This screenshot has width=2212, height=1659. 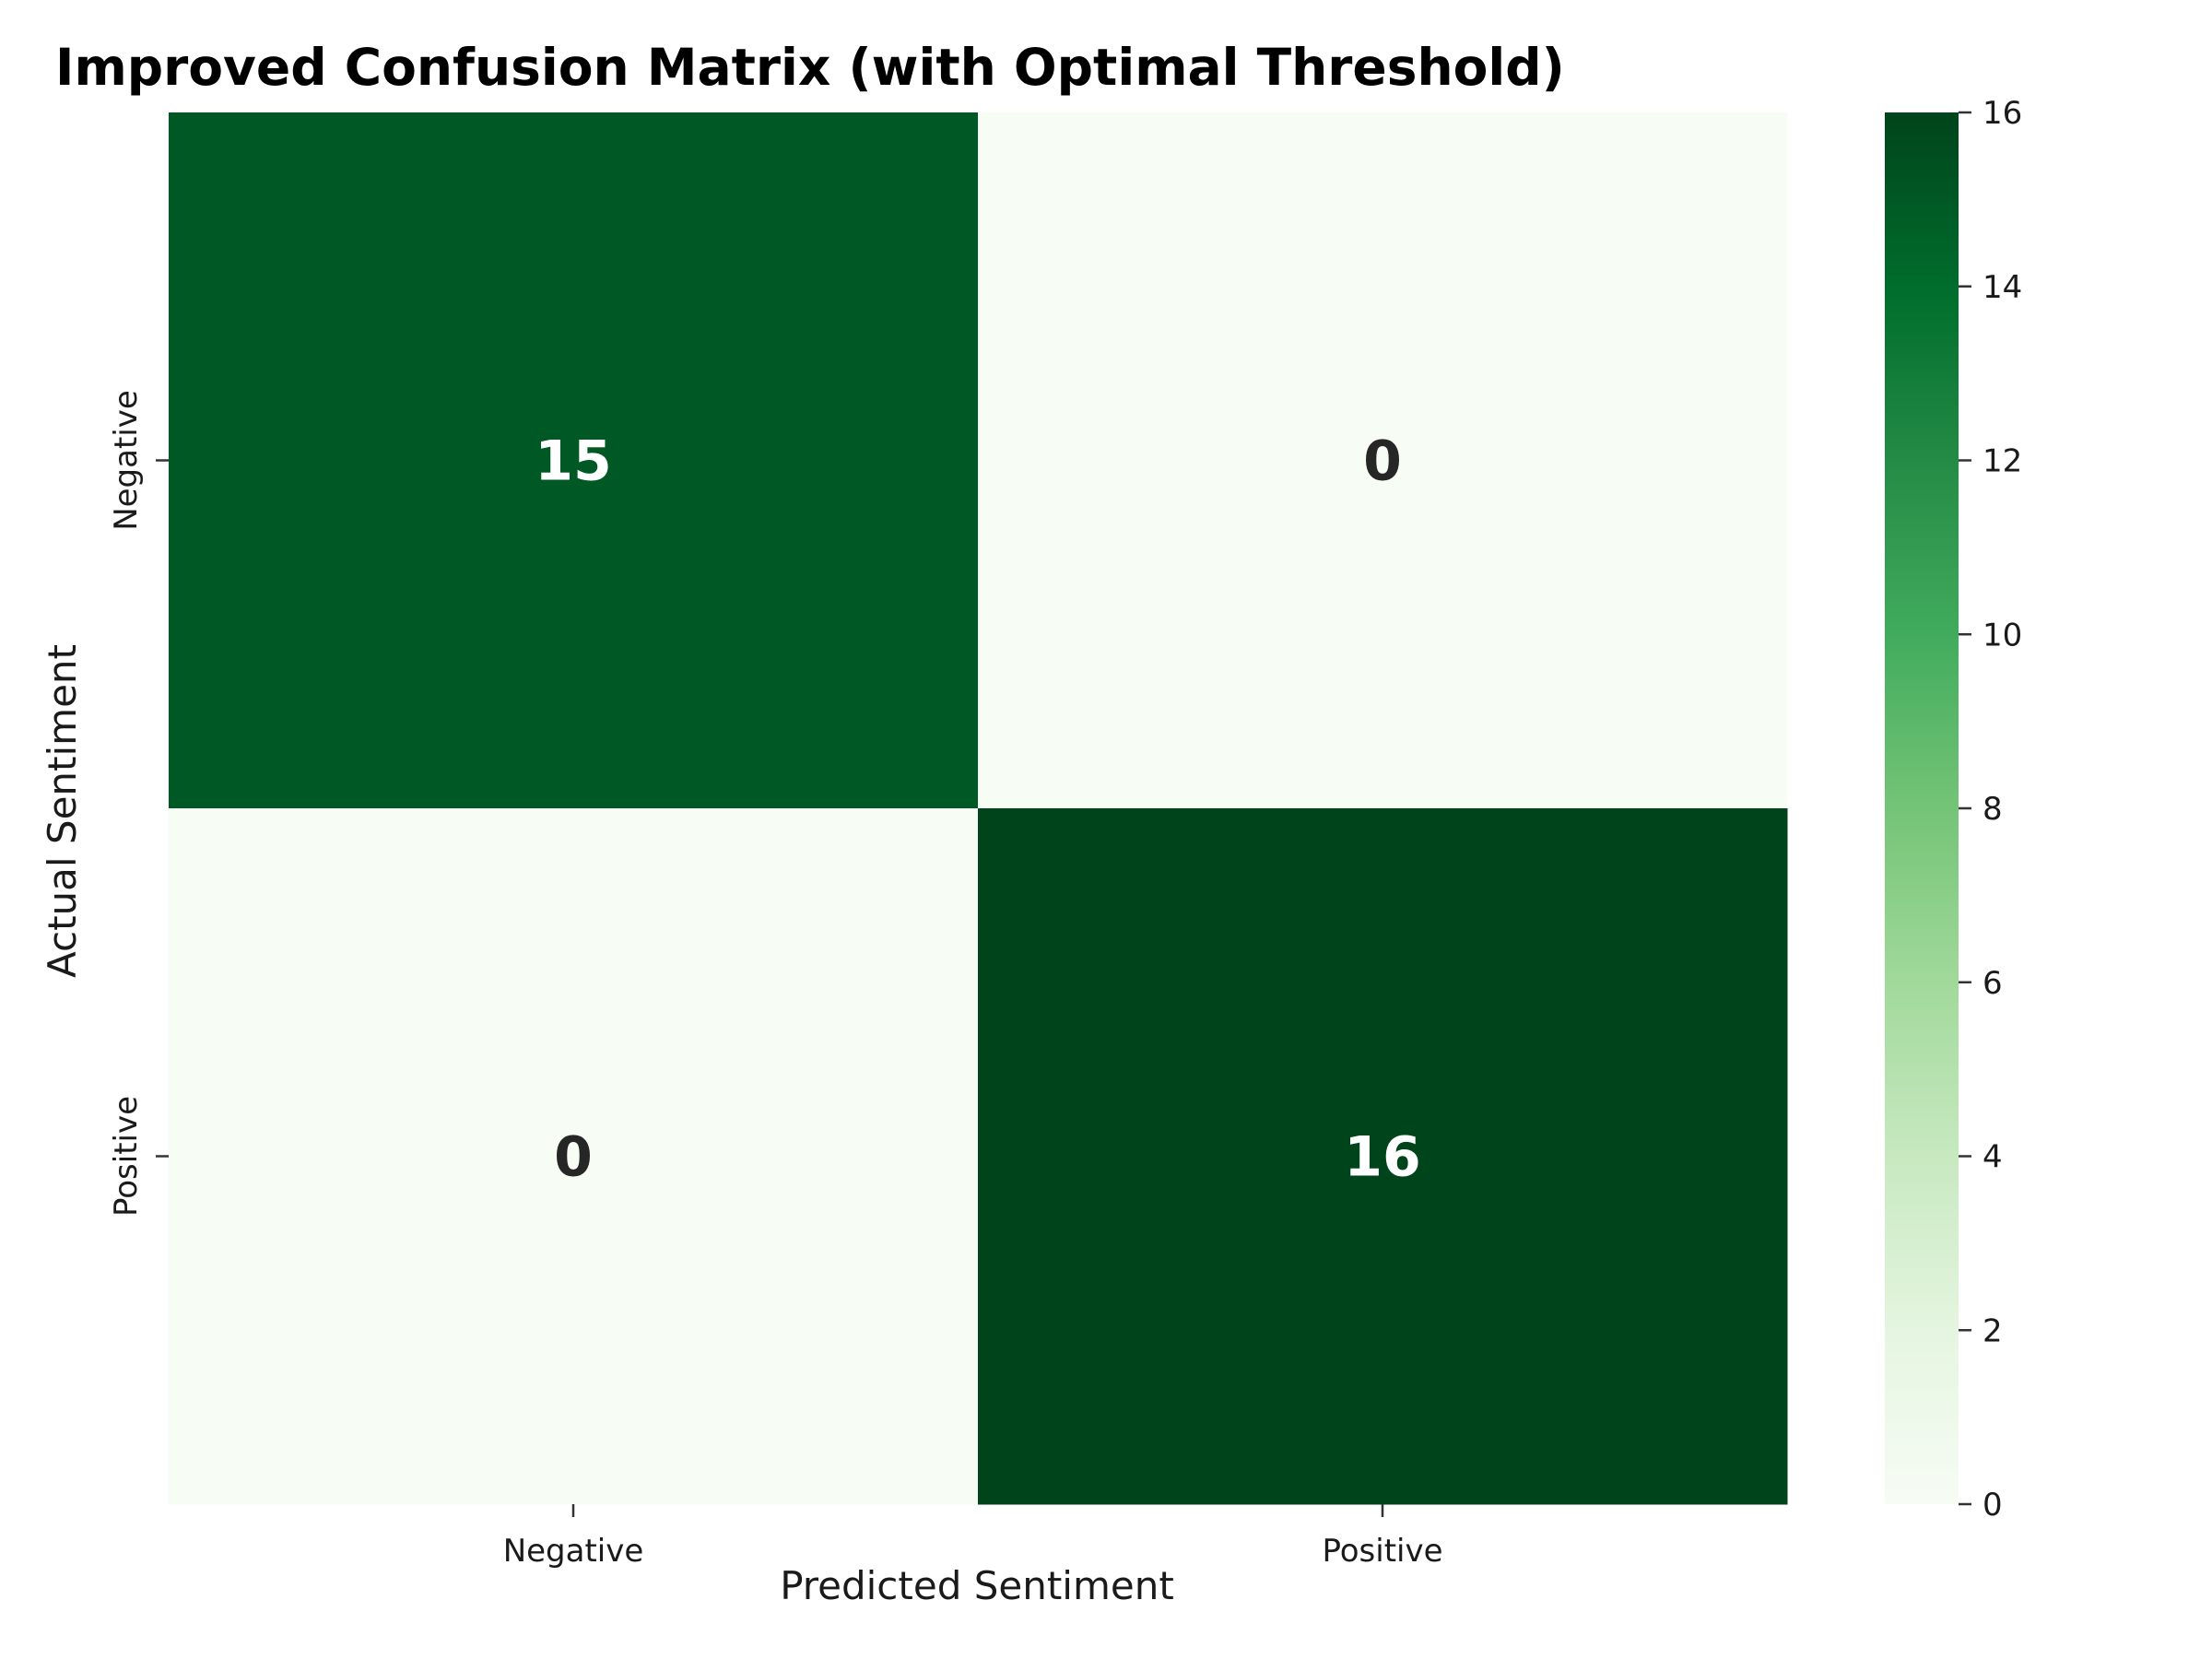 I want to click on heatmap-cell-value-1-0: 0, so click(x=573, y=1157).